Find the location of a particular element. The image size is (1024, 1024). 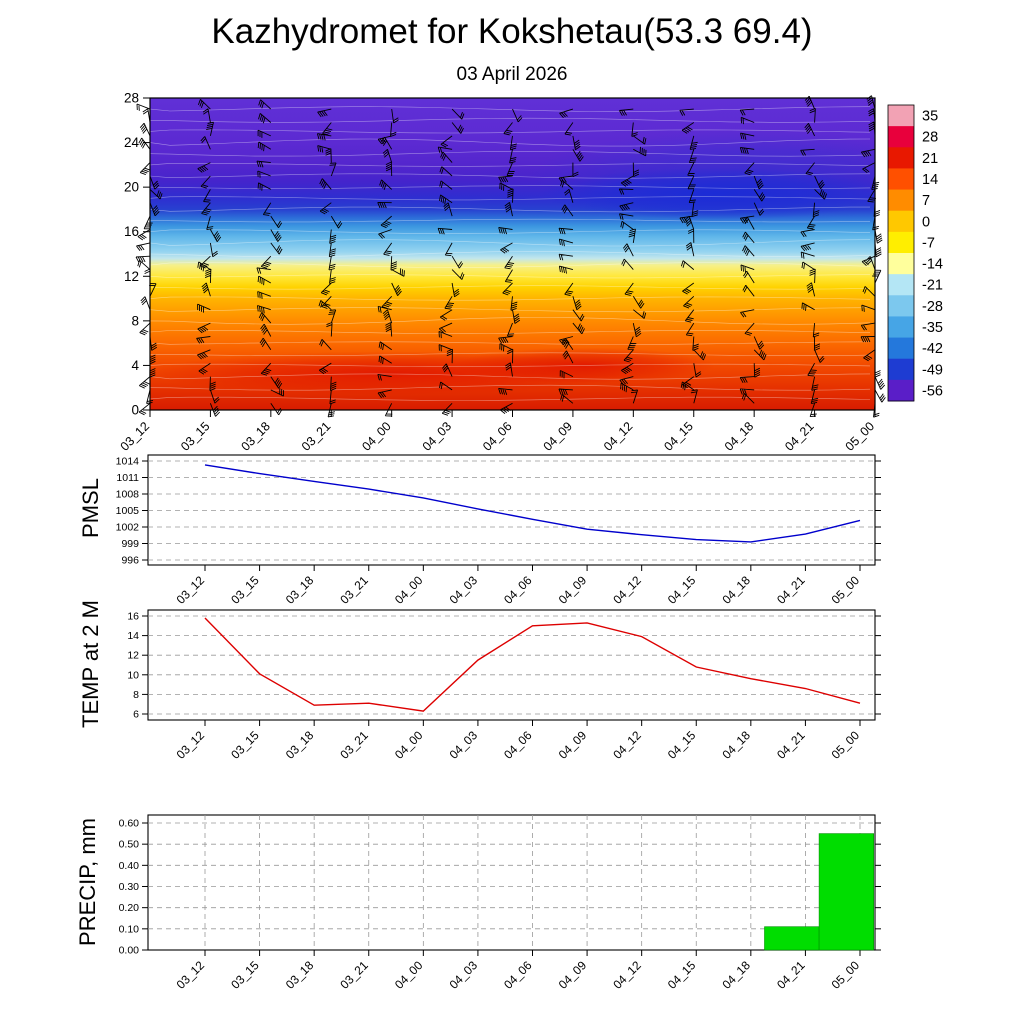

svg-text: 20 is located at coordinates (131, 187).